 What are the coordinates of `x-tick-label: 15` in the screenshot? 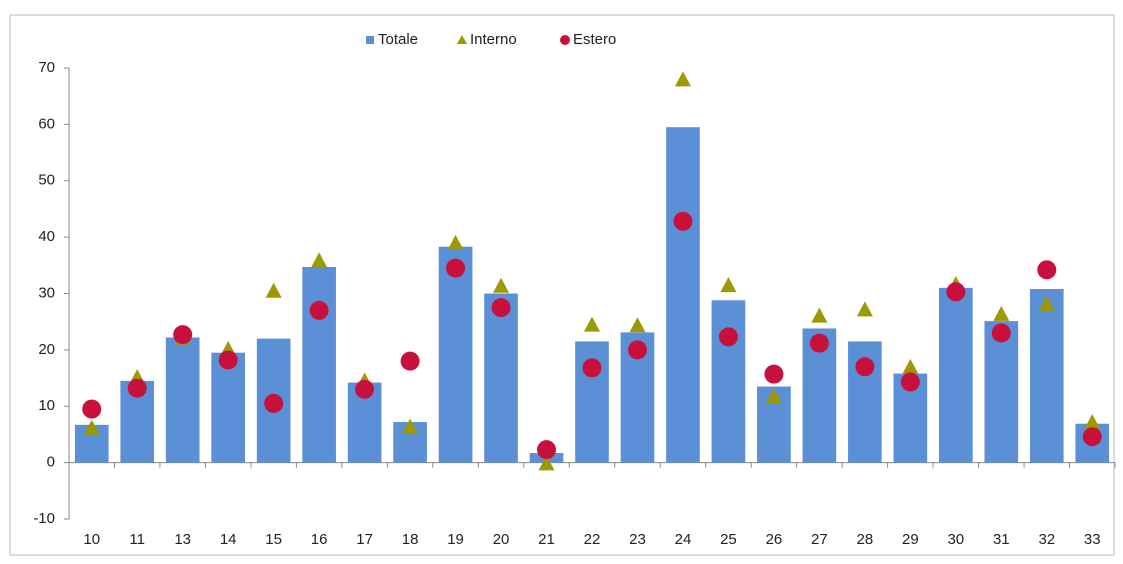 It's located at (273, 539).